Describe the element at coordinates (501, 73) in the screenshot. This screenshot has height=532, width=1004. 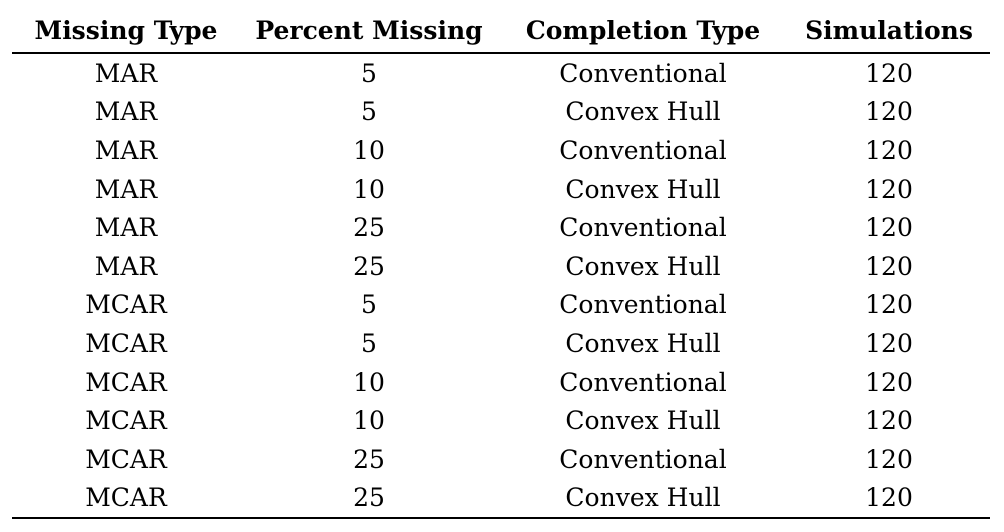
I see `table-row: MAR 5 Conventional 120` at that location.